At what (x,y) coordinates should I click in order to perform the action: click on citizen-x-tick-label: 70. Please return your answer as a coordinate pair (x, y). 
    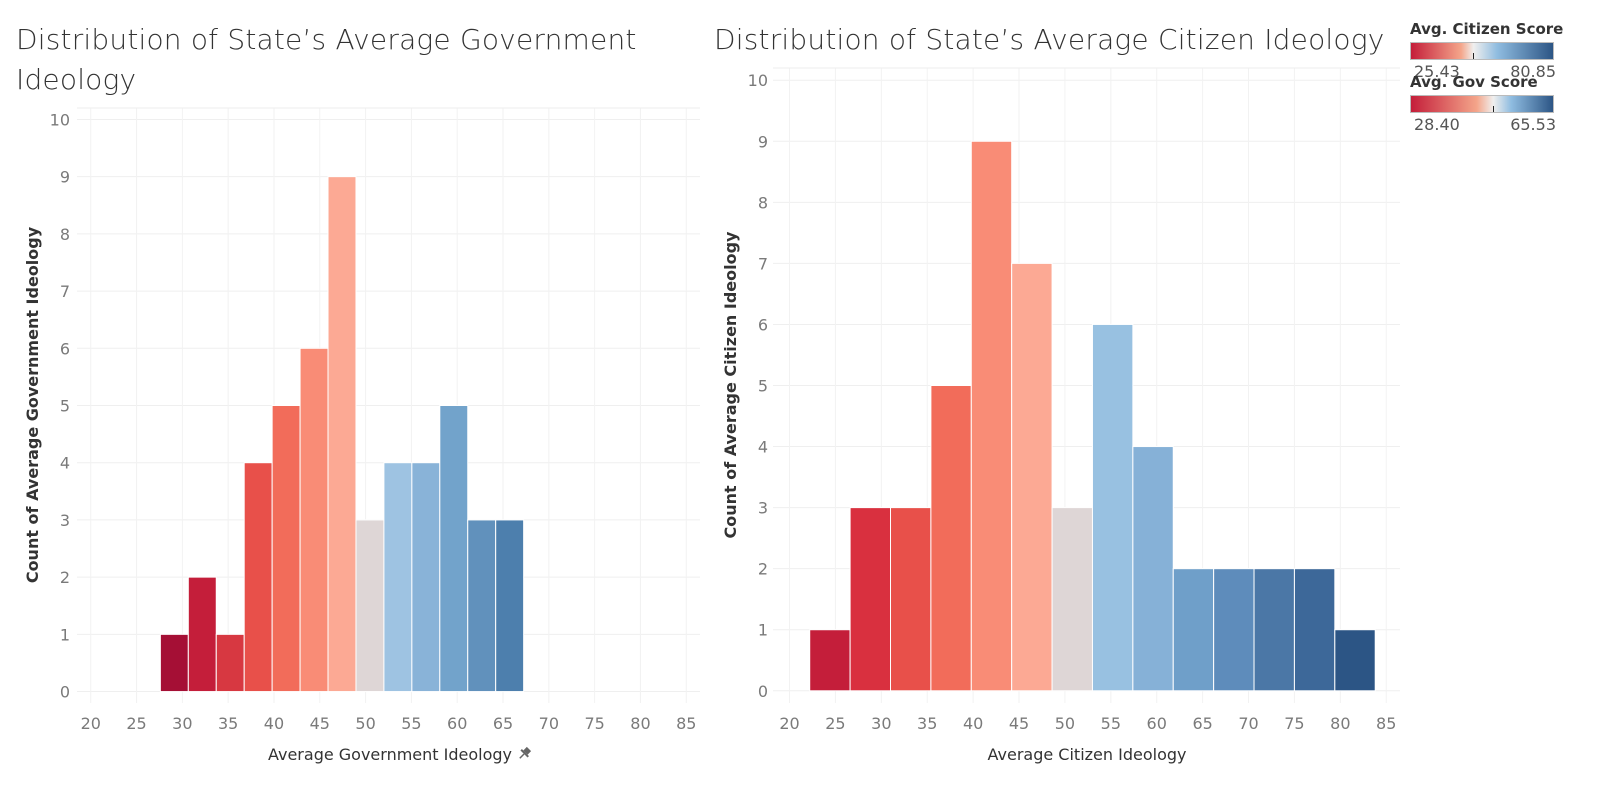
    Looking at the image, I should click on (1248, 723).